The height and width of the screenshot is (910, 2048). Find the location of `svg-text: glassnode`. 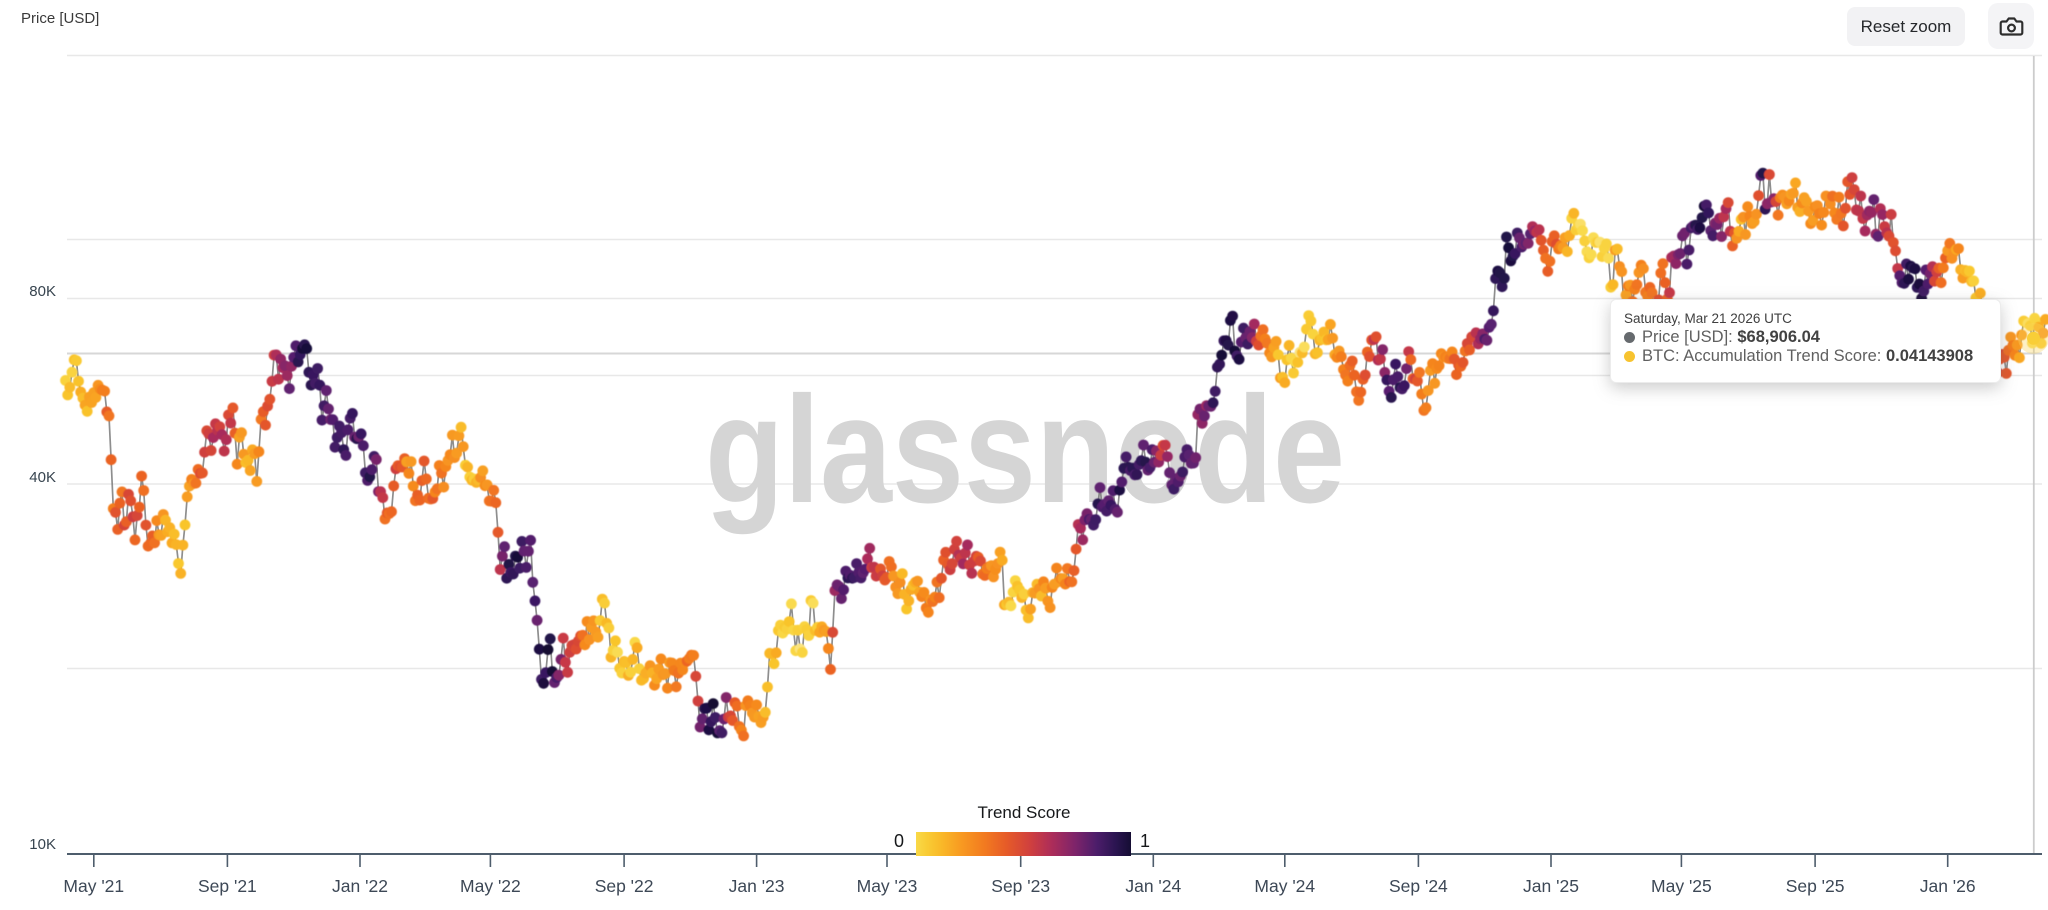

svg-text: glassnode is located at coordinates (1025, 450).